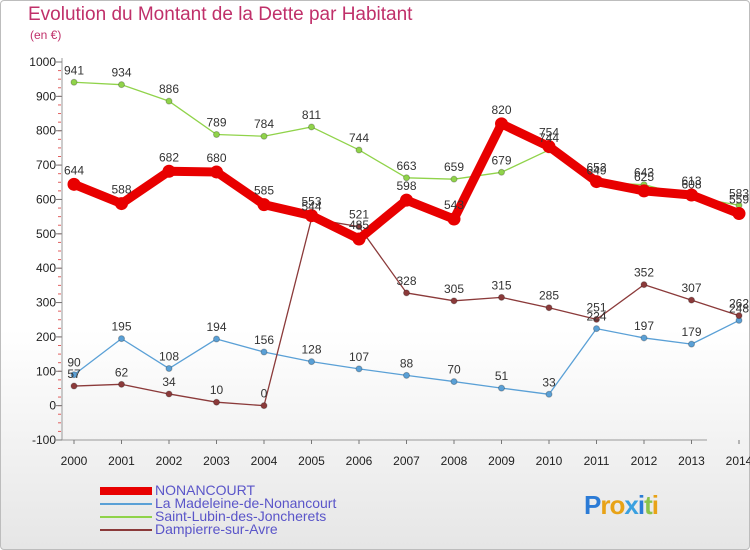 The width and height of the screenshot is (750, 550). Describe the element at coordinates (549, 133) in the screenshot. I see `data-label: 754` at that location.